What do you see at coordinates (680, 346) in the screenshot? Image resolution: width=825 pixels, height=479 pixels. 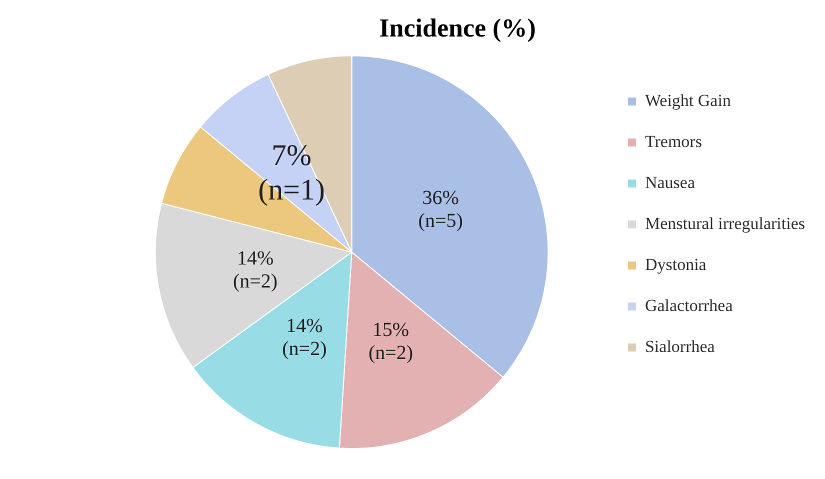 I see `legend-label: Sialorrhea` at bounding box center [680, 346].